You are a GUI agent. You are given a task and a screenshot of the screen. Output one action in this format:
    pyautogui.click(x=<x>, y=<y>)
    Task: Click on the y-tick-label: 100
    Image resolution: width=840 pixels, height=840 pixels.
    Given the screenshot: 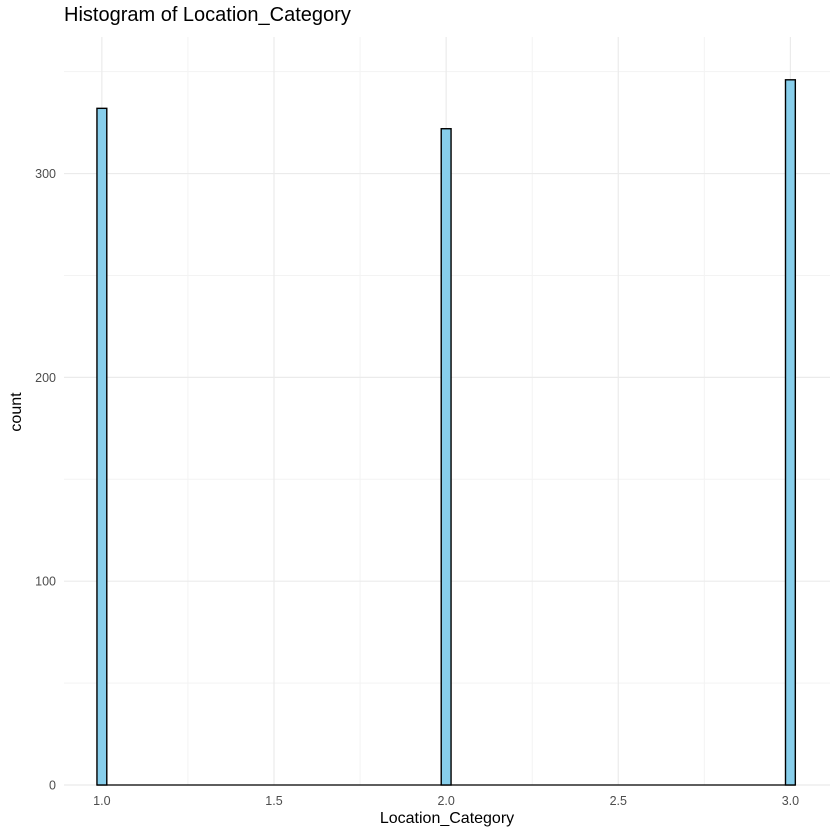 What is the action you would take?
    pyautogui.click(x=45, y=582)
    